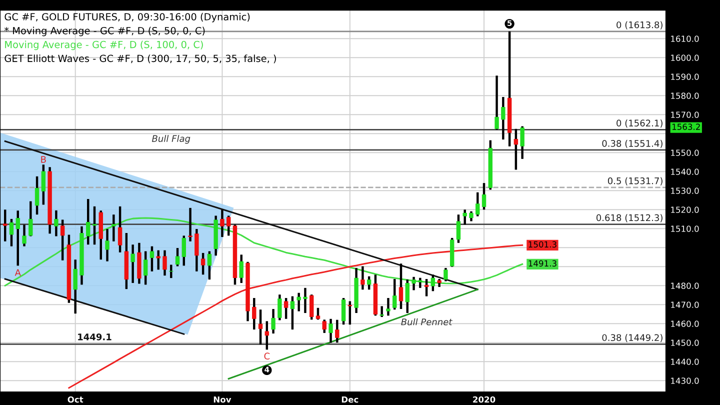 The width and height of the screenshot is (720, 405). What do you see at coordinates (685, 115) in the screenshot?
I see `y-tick-label: 1570.0` at bounding box center [685, 115].